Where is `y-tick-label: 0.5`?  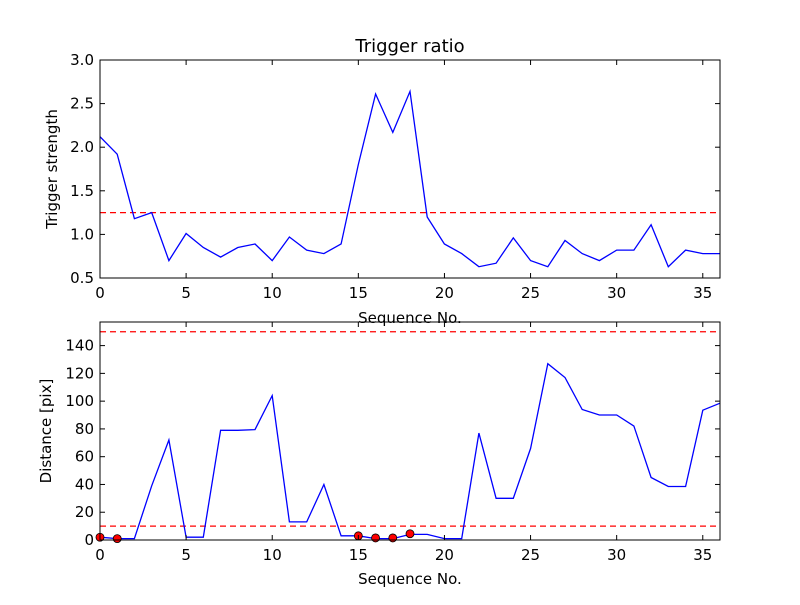 y-tick-label: 0.5 is located at coordinates (82, 278).